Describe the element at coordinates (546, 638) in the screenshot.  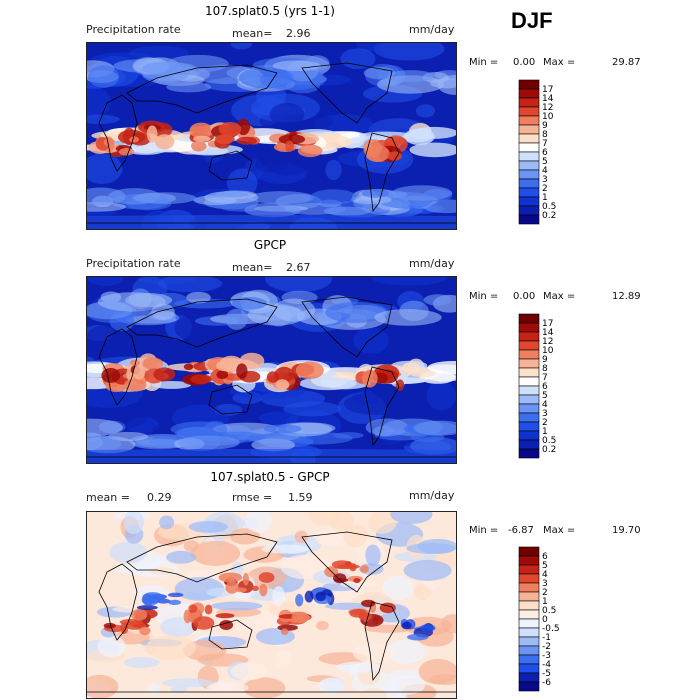
I see `colorbar-tick-label: -1` at that location.